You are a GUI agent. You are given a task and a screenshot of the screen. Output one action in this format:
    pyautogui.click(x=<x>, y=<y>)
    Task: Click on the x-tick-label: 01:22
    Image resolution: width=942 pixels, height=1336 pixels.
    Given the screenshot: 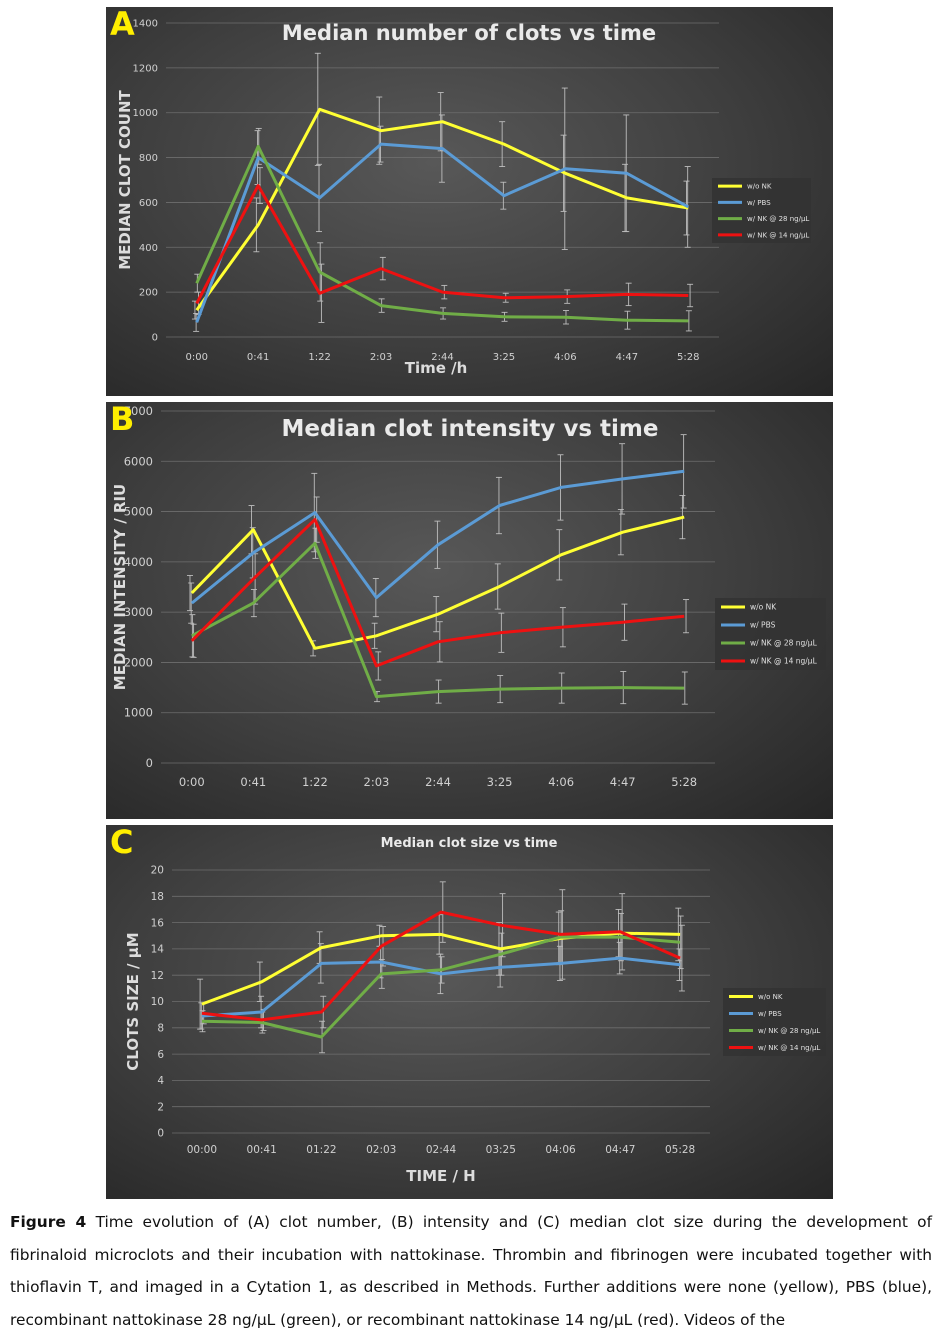 What is the action you would take?
    pyautogui.click(x=321, y=1150)
    